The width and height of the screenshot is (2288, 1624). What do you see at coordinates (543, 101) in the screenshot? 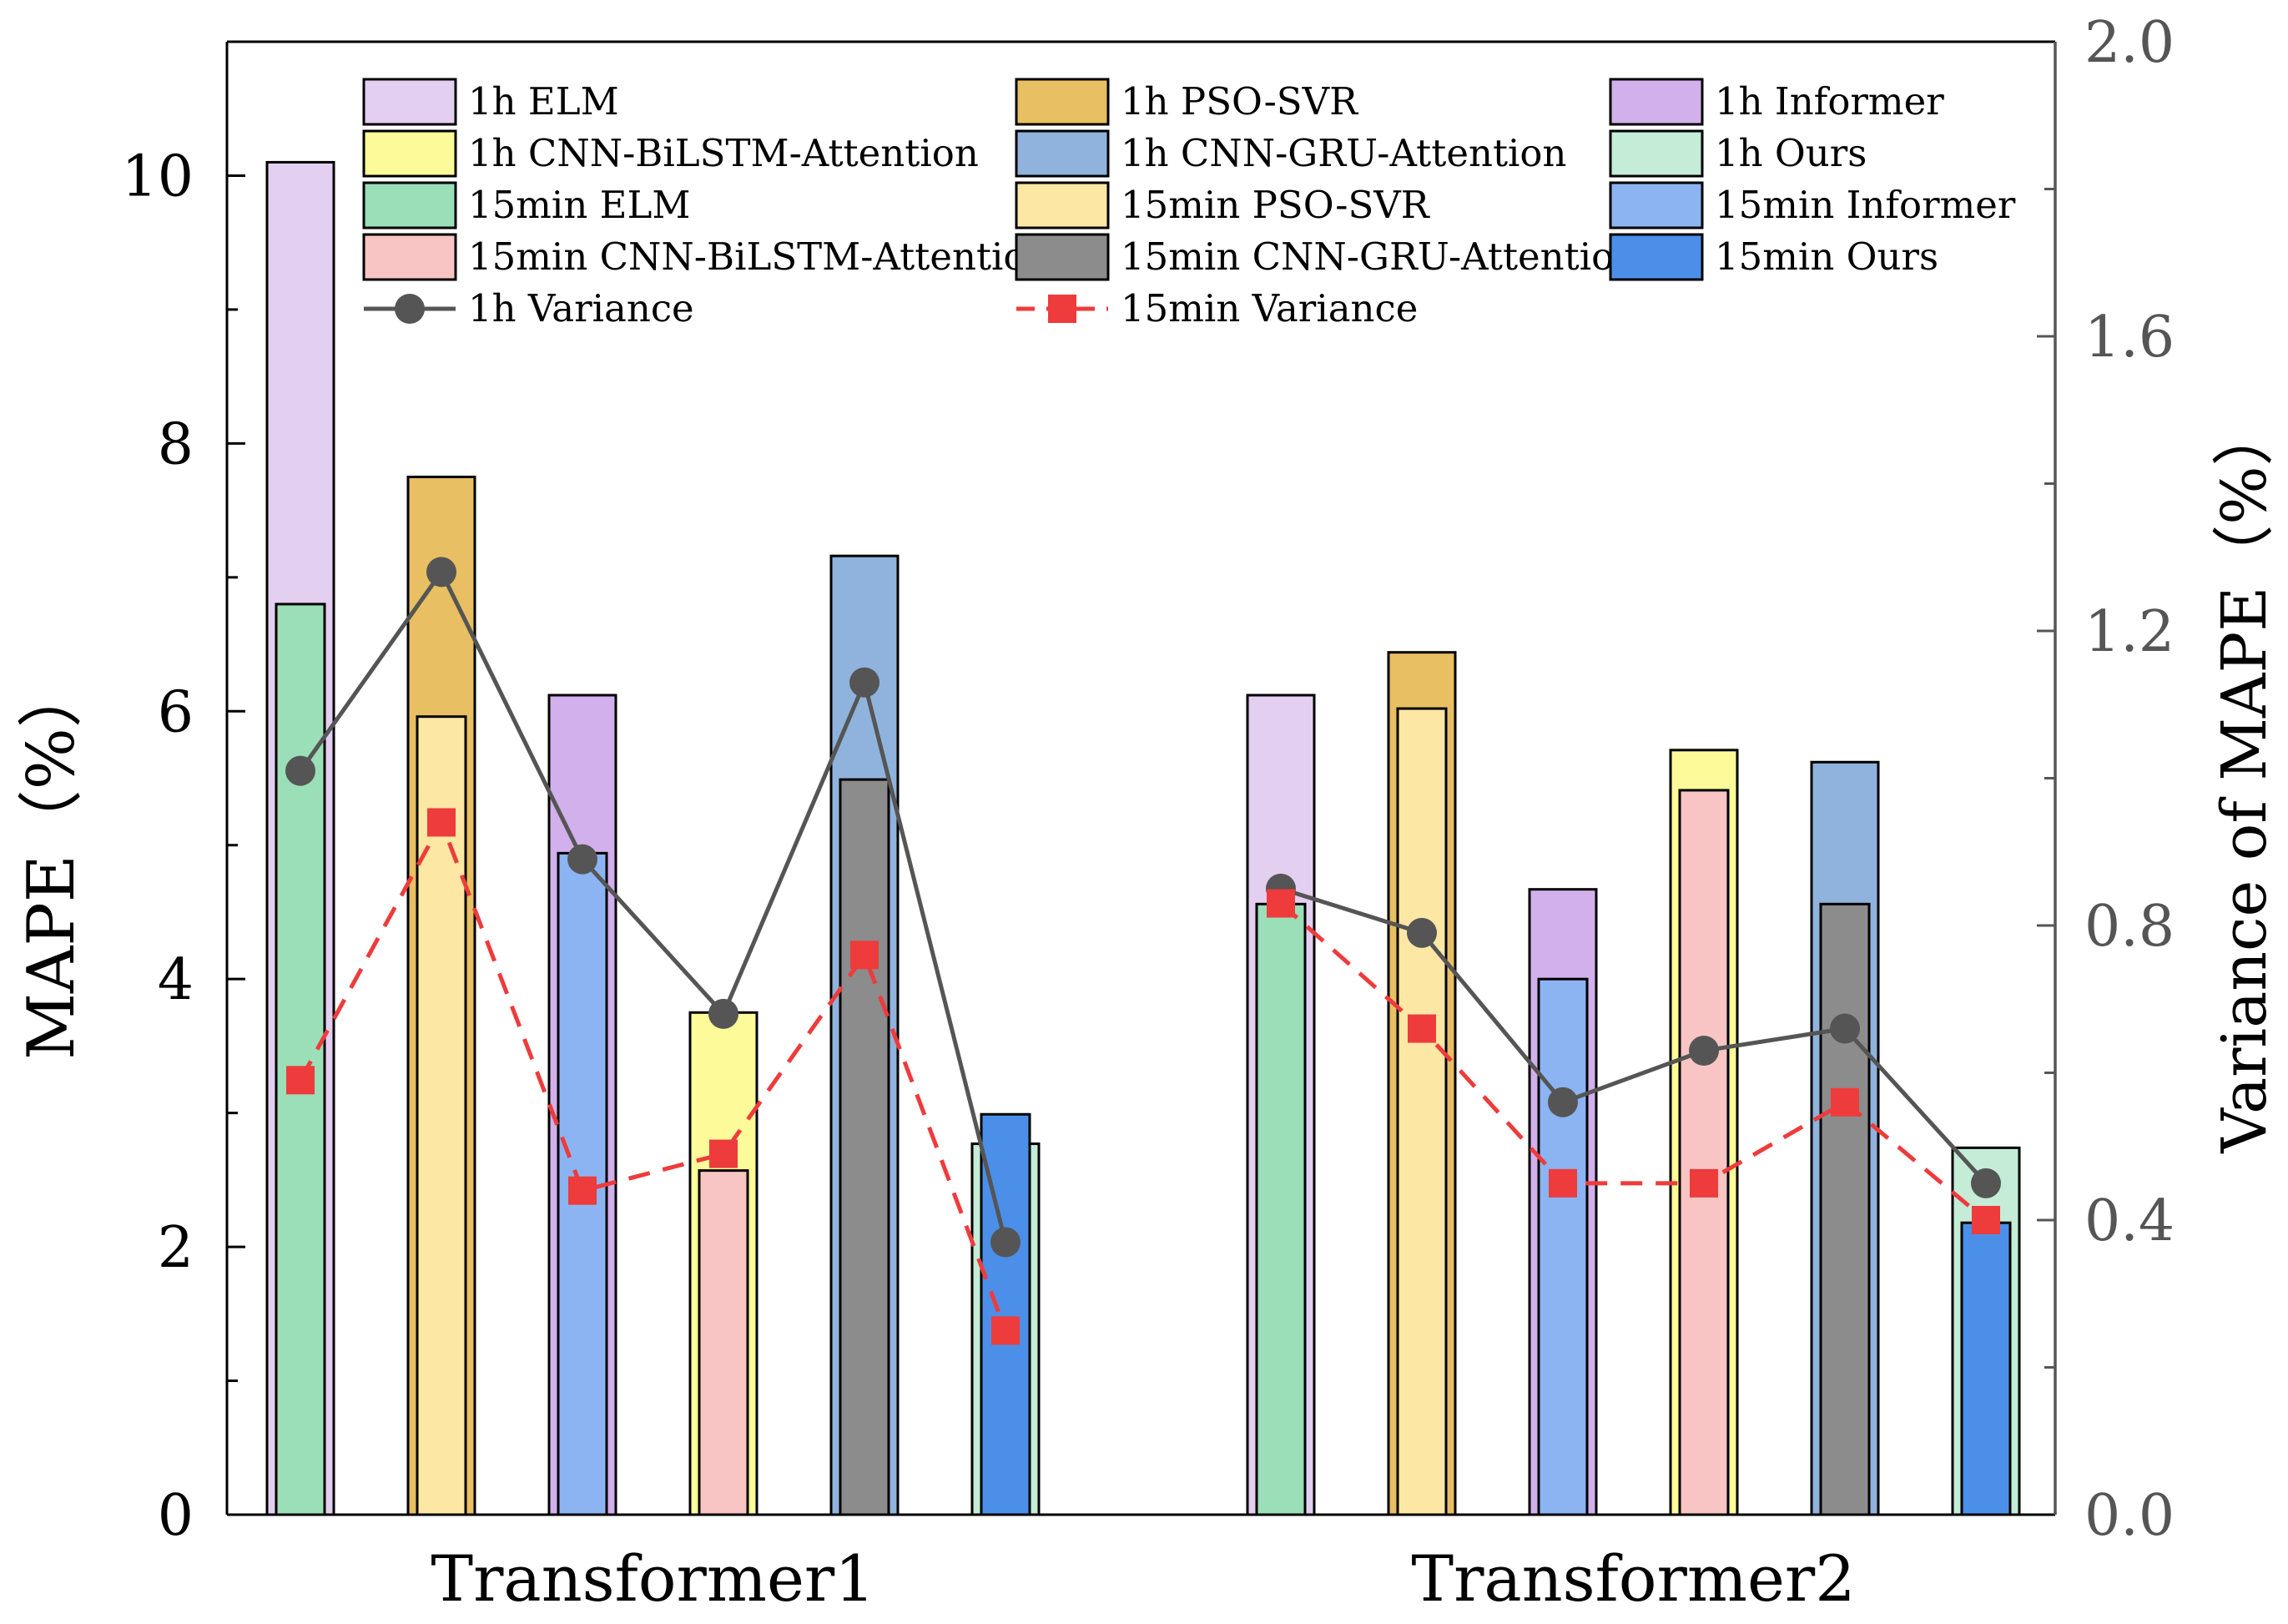
I see `legend-label-1h-0: 1h ELM` at bounding box center [543, 101].